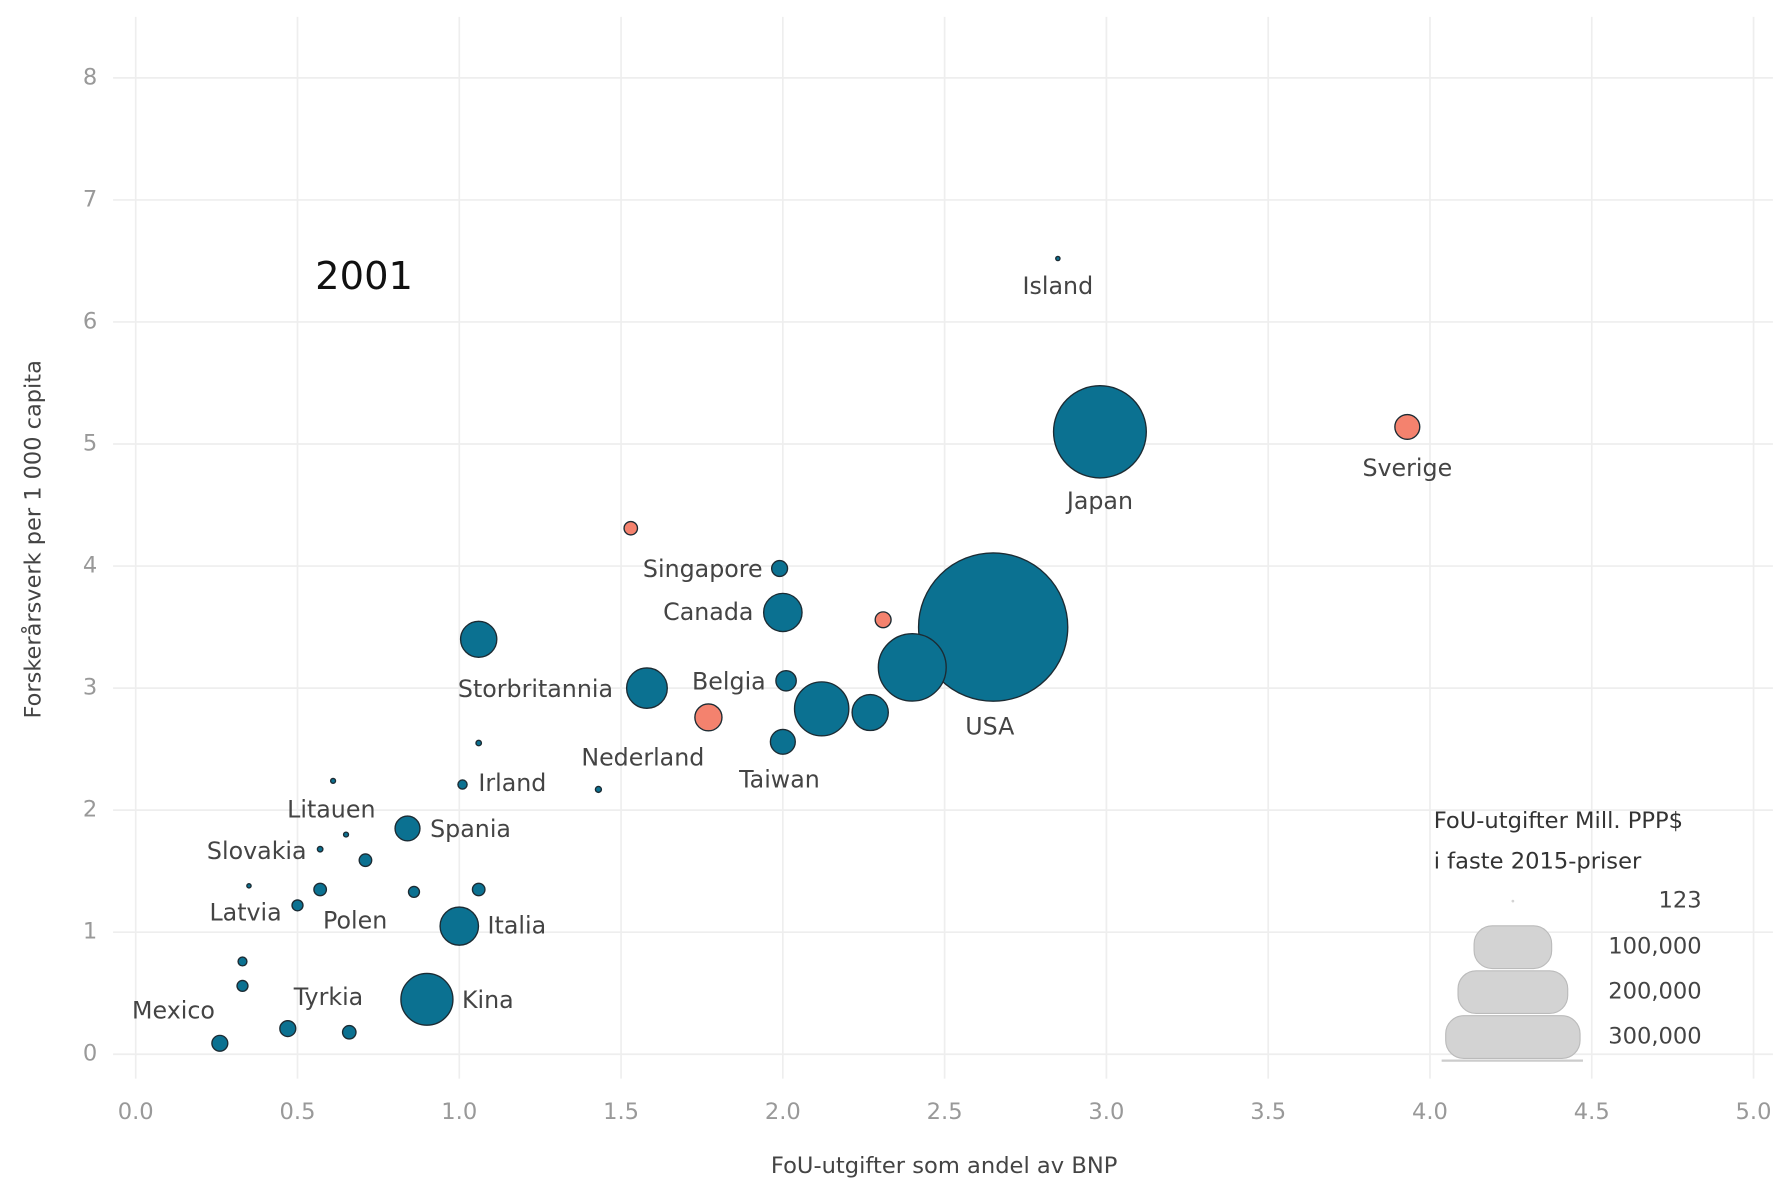 The width and height of the screenshot is (1773, 1191). What do you see at coordinates (459, 1112) in the screenshot?
I see `x-tick-label: 1.0` at bounding box center [459, 1112].